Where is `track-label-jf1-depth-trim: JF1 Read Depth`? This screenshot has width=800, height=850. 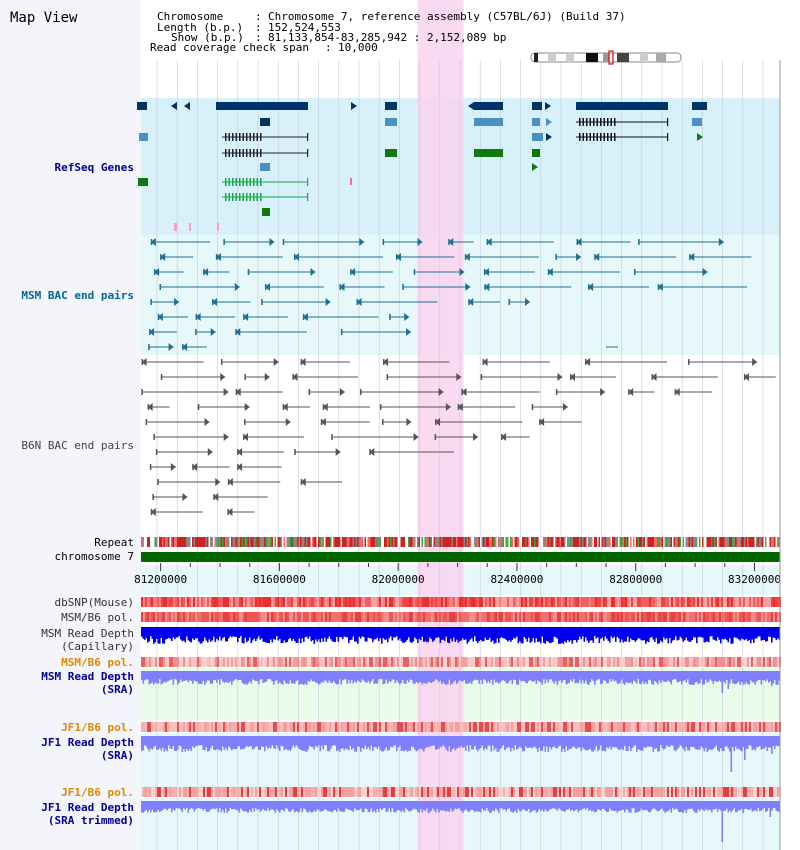
track-label-jf1-depth-trim: JF1 Read Depth is located at coordinates (87, 807).